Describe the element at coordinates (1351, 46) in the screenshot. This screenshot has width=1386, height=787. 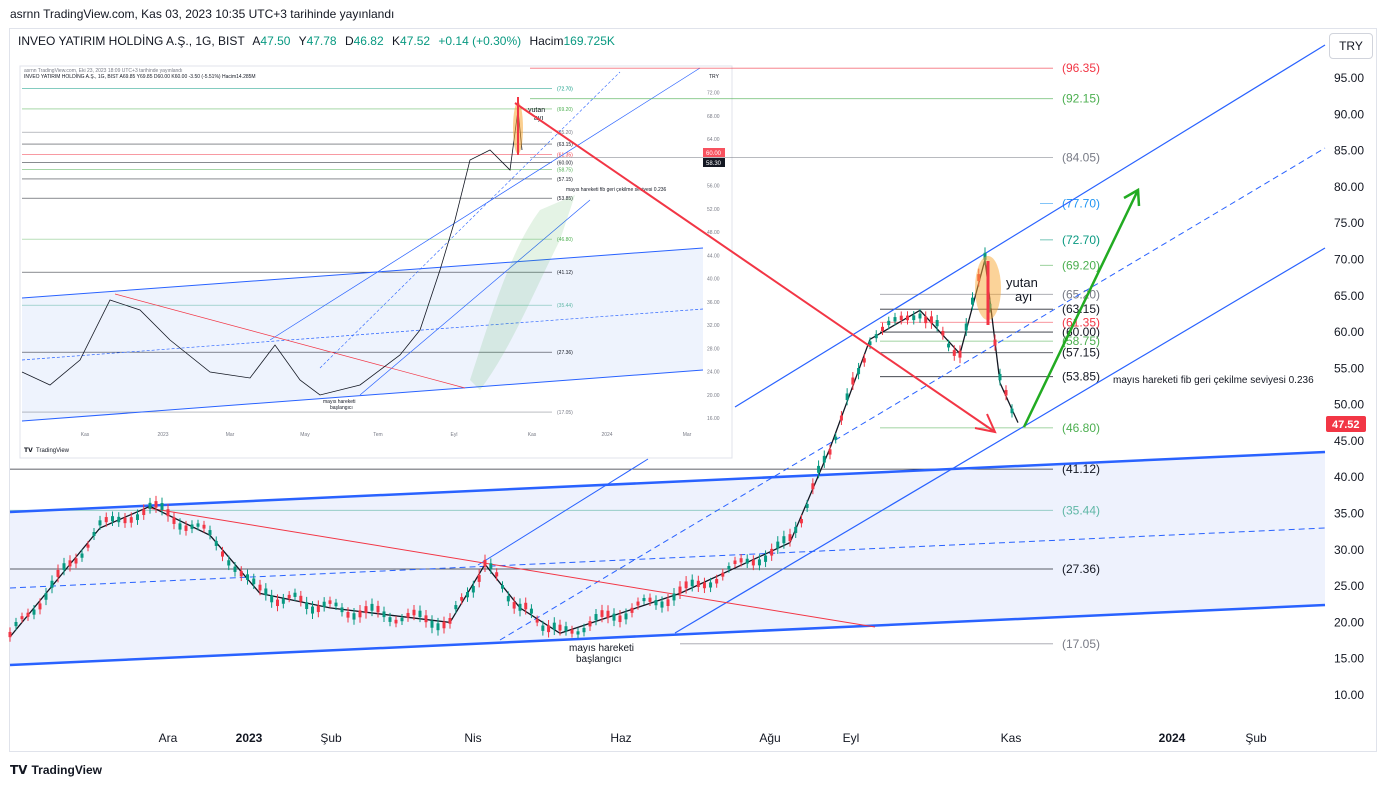
I see `currency-button: TRY` at that location.